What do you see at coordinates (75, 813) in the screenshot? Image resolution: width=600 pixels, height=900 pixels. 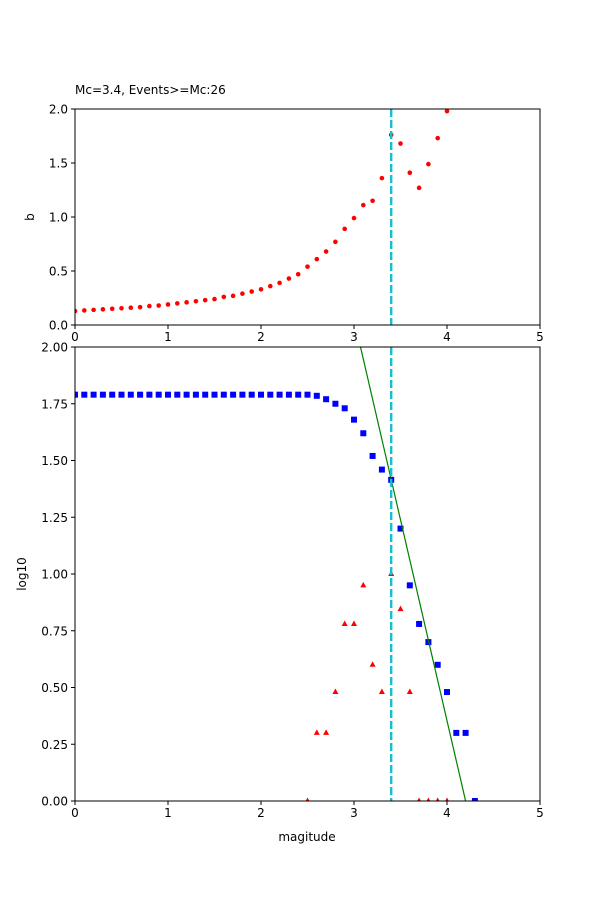 I see `bottom-xtick-label: 0` at bounding box center [75, 813].